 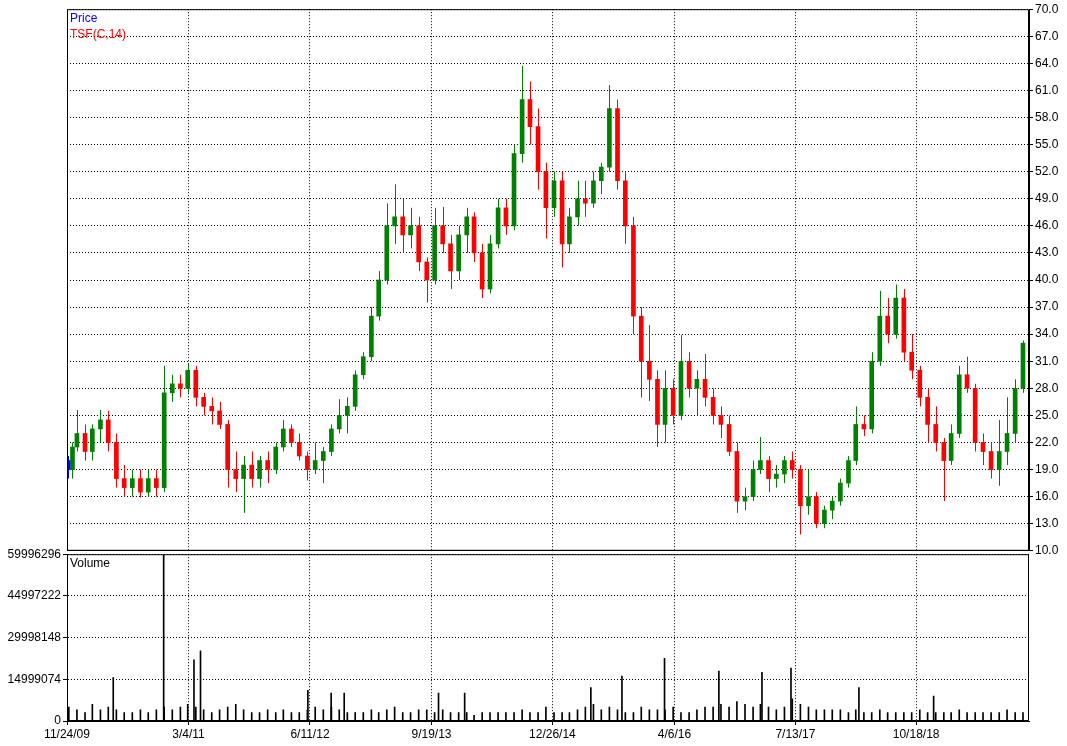 What do you see at coordinates (1047, 306) in the screenshot?
I see `y-tick-label: 37.0` at bounding box center [1047, 306].